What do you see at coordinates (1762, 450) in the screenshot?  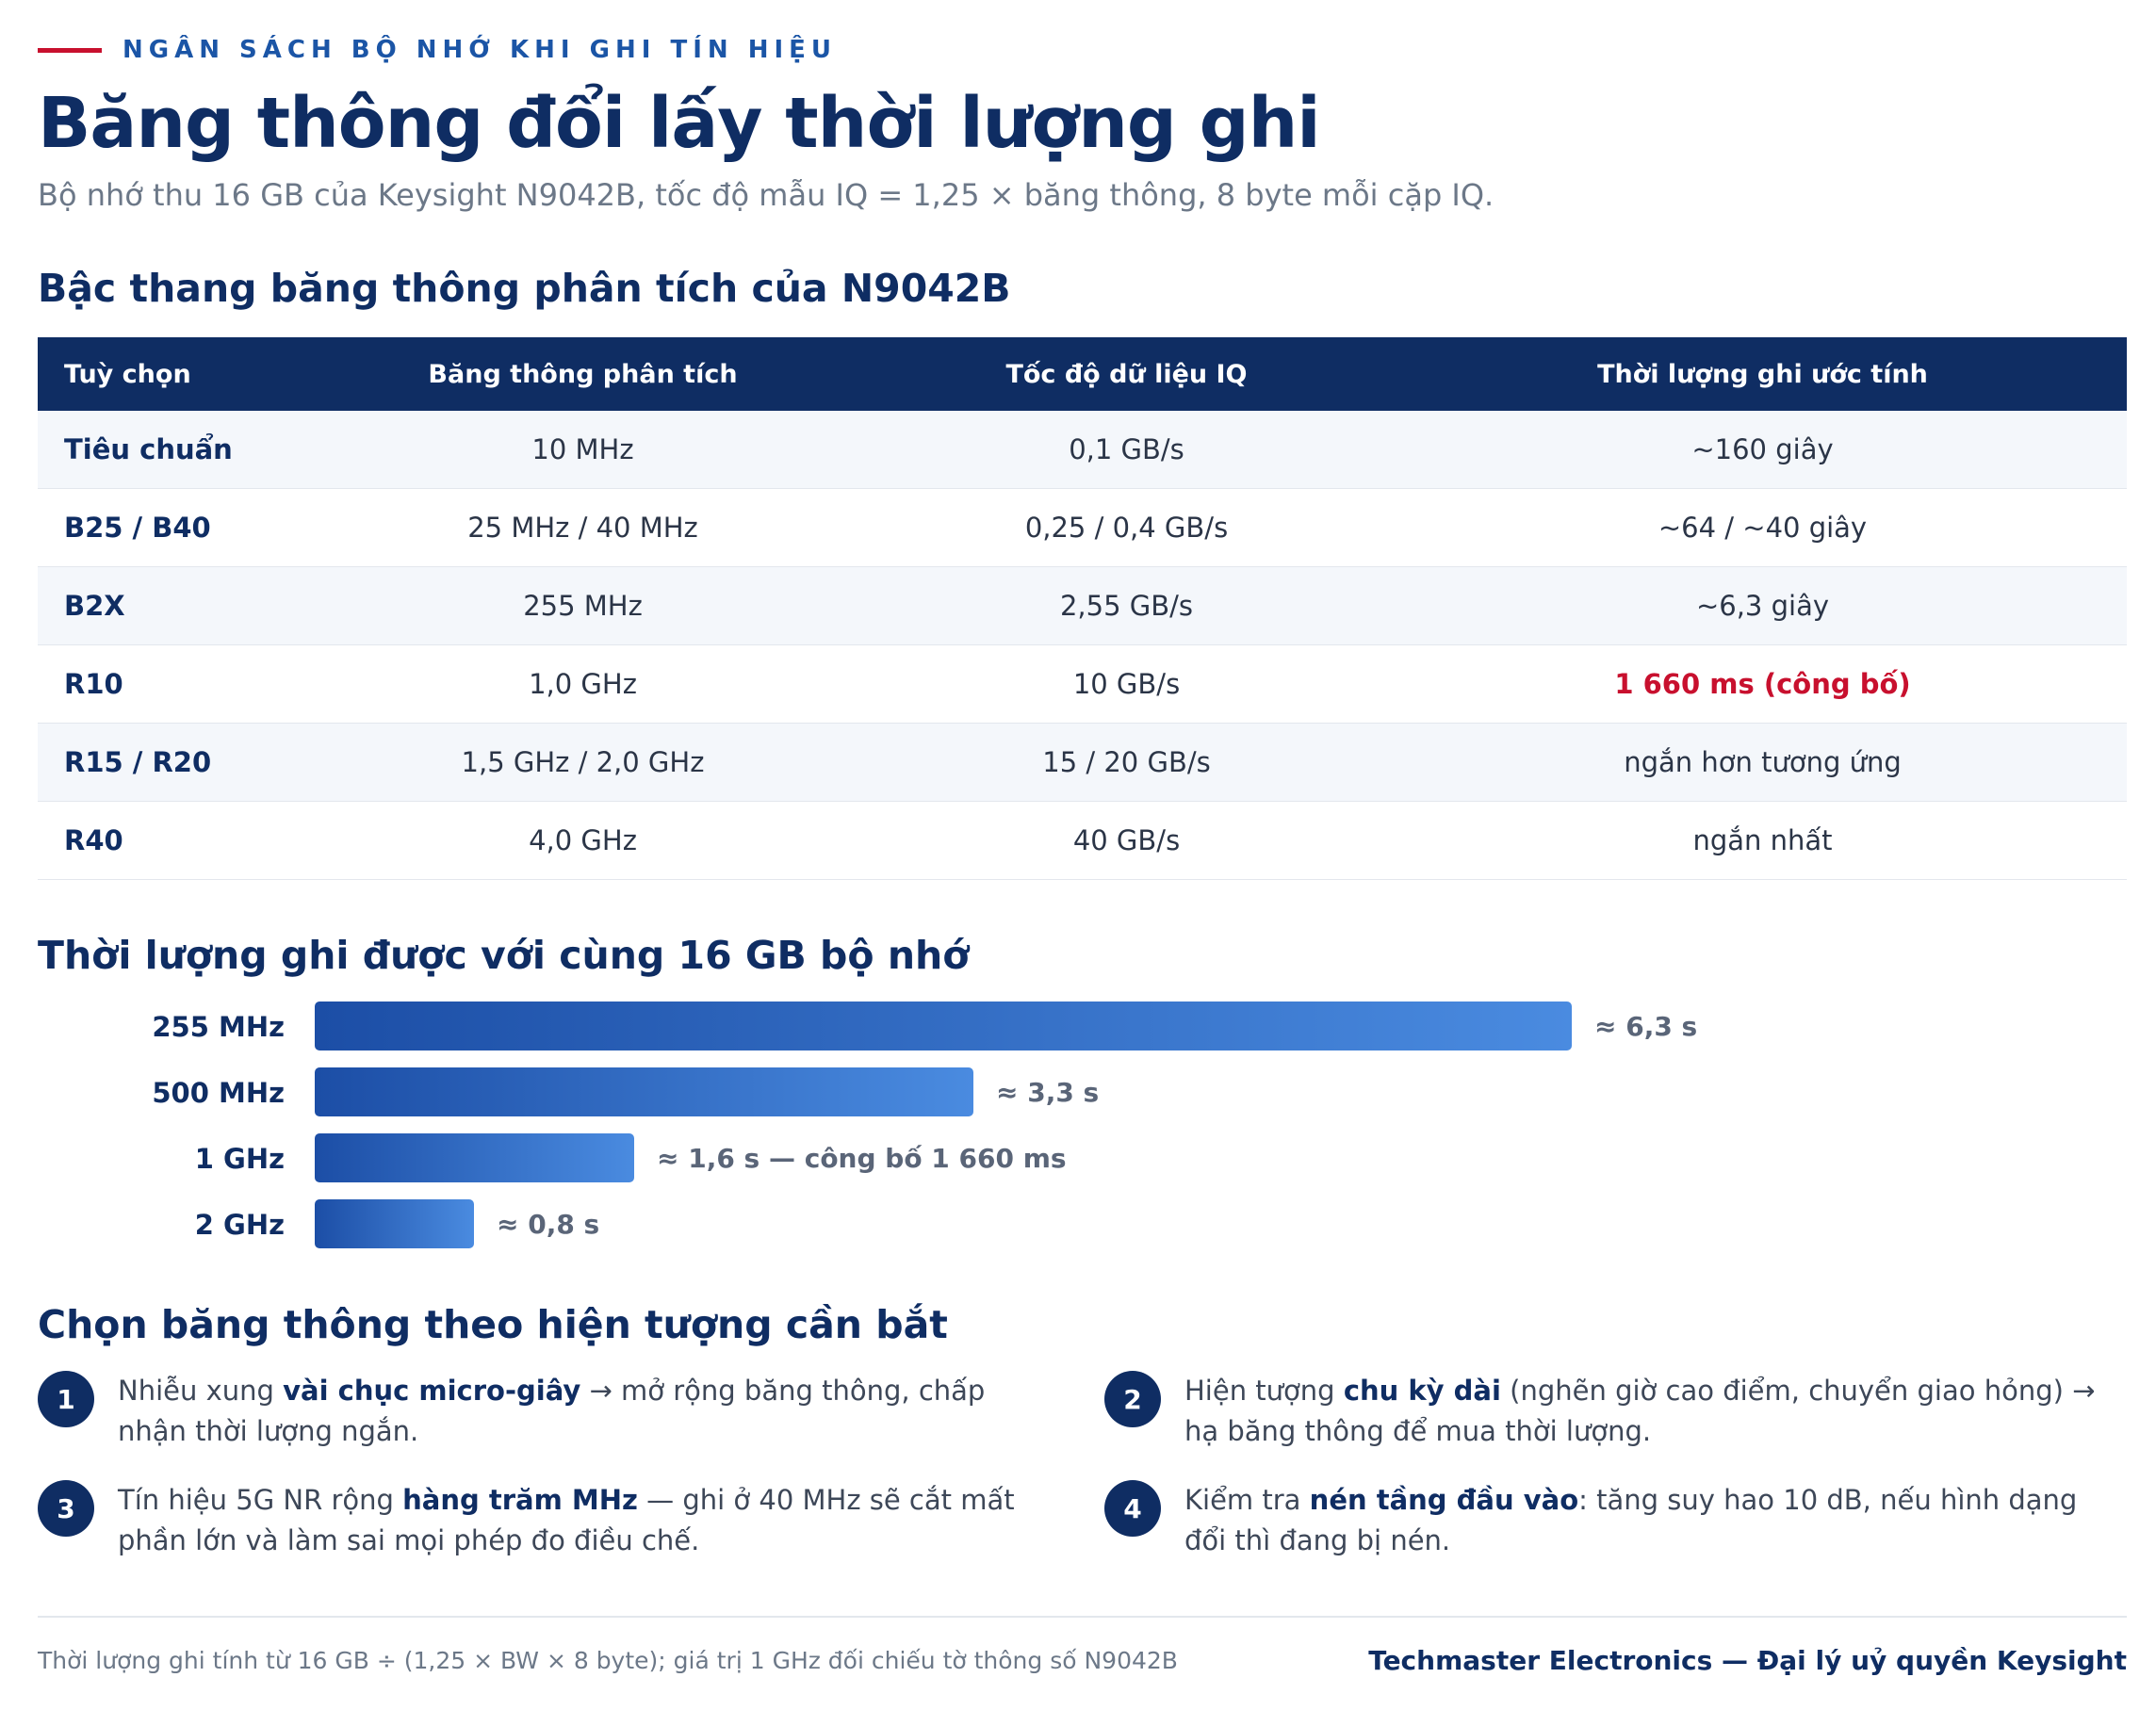 I see `cell-duration: ~160 giây` at bounding box center [1762, 450].